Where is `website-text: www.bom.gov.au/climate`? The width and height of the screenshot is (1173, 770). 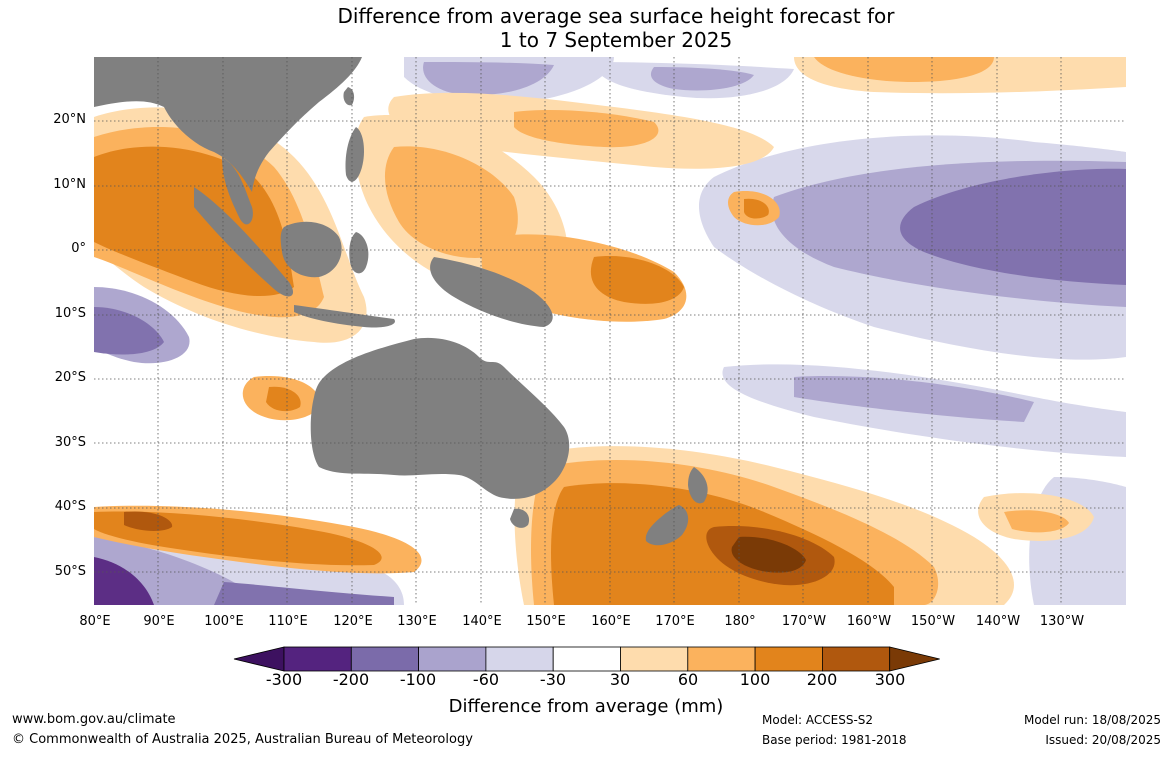
website-text: www.bom.gov.au/climate is located at coordinates (94, 719).